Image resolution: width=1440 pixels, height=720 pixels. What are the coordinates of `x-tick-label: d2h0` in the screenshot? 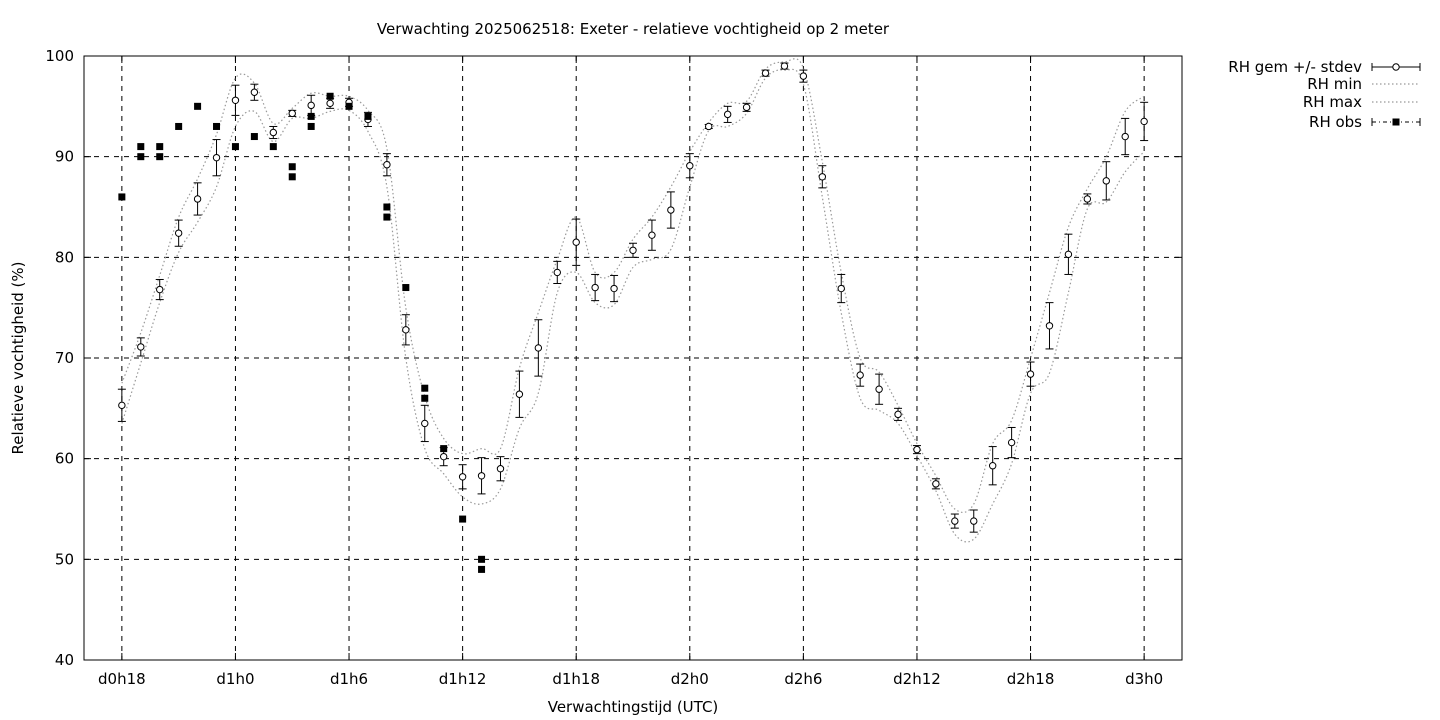 It's located at (690, 679).